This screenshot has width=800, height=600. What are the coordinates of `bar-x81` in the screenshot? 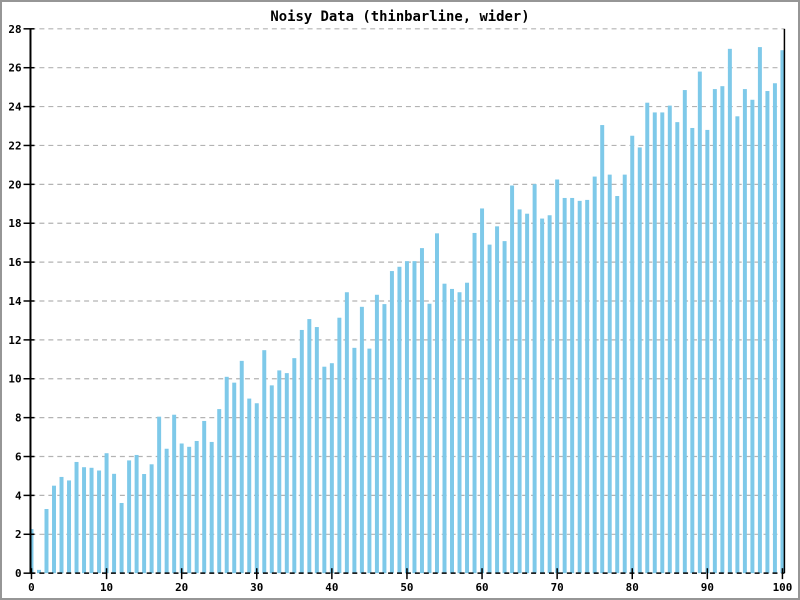 It's located at (639, 360).